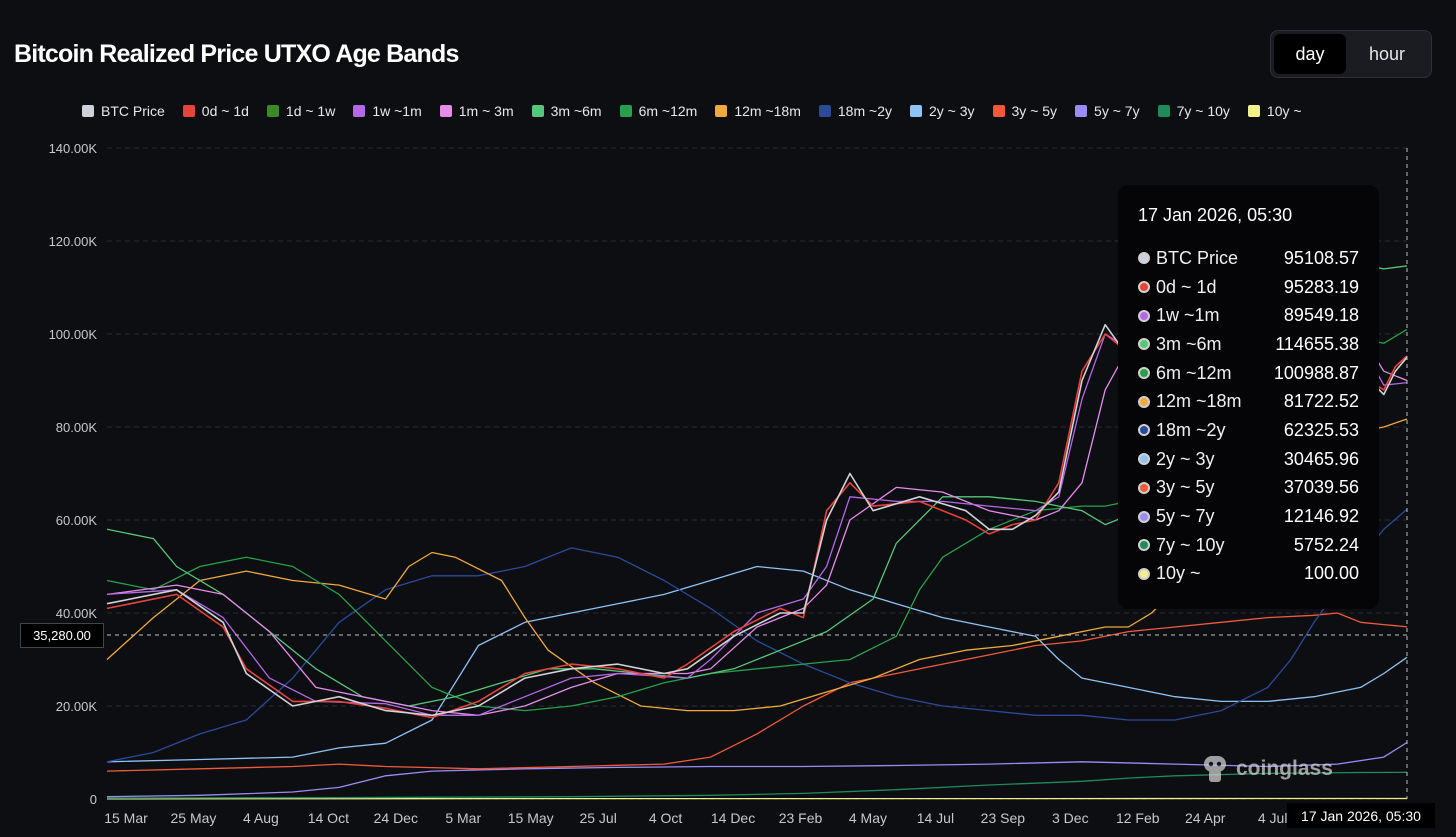 The image size is (1456, 837). What do you see at coordinates (93, 799) in the screenshot?
I see `y-tick-label: 0` at bounding box center [93, 799].